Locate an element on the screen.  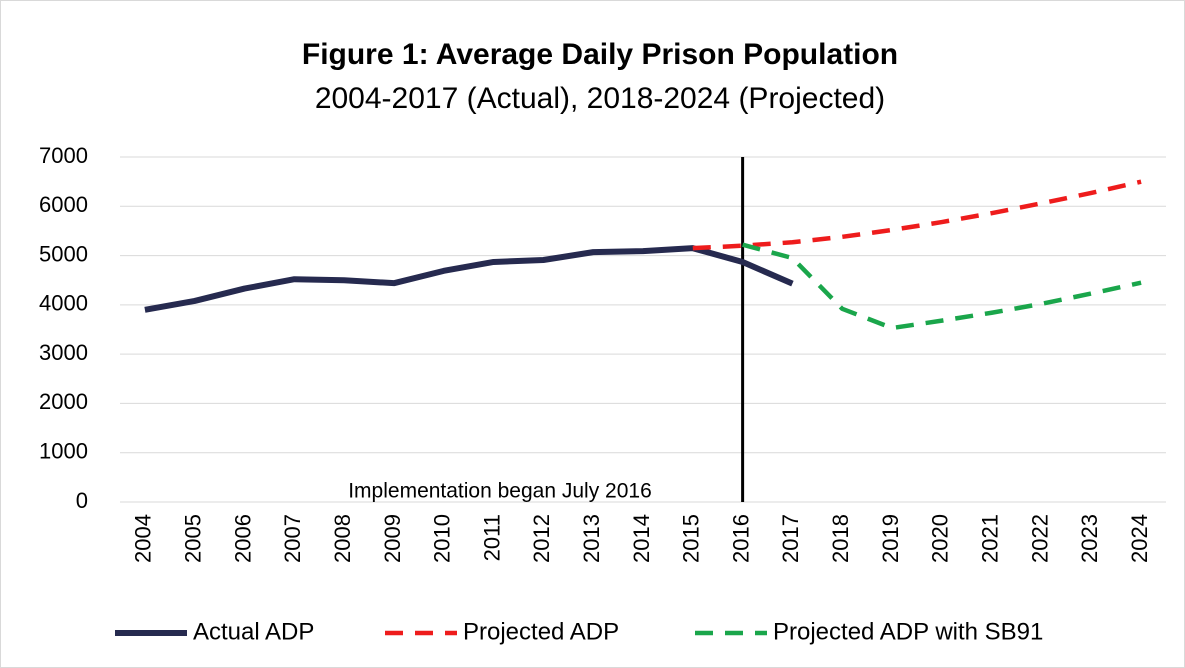
x-tick-label: 2016 is located at coordinates (740, 538).